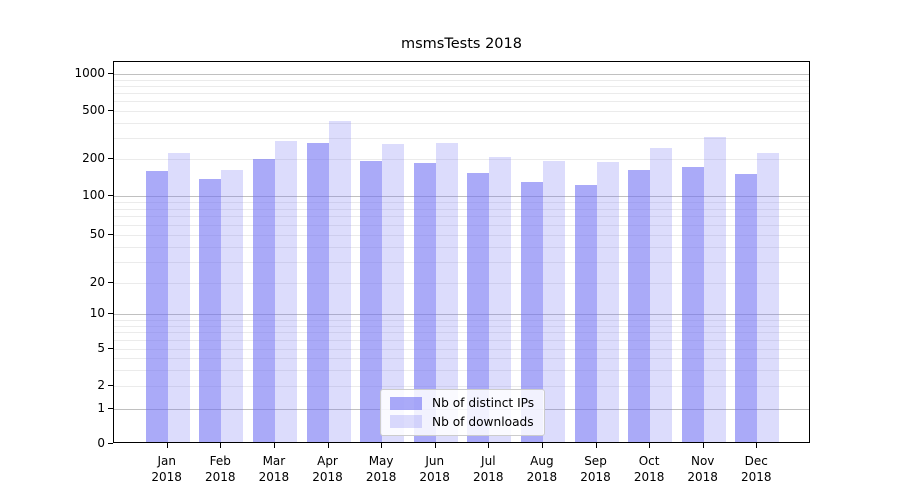  Describe the element at coordinates (220, 469) in the screenshot. I see `x-tick-label: Feb 2018` at that location.